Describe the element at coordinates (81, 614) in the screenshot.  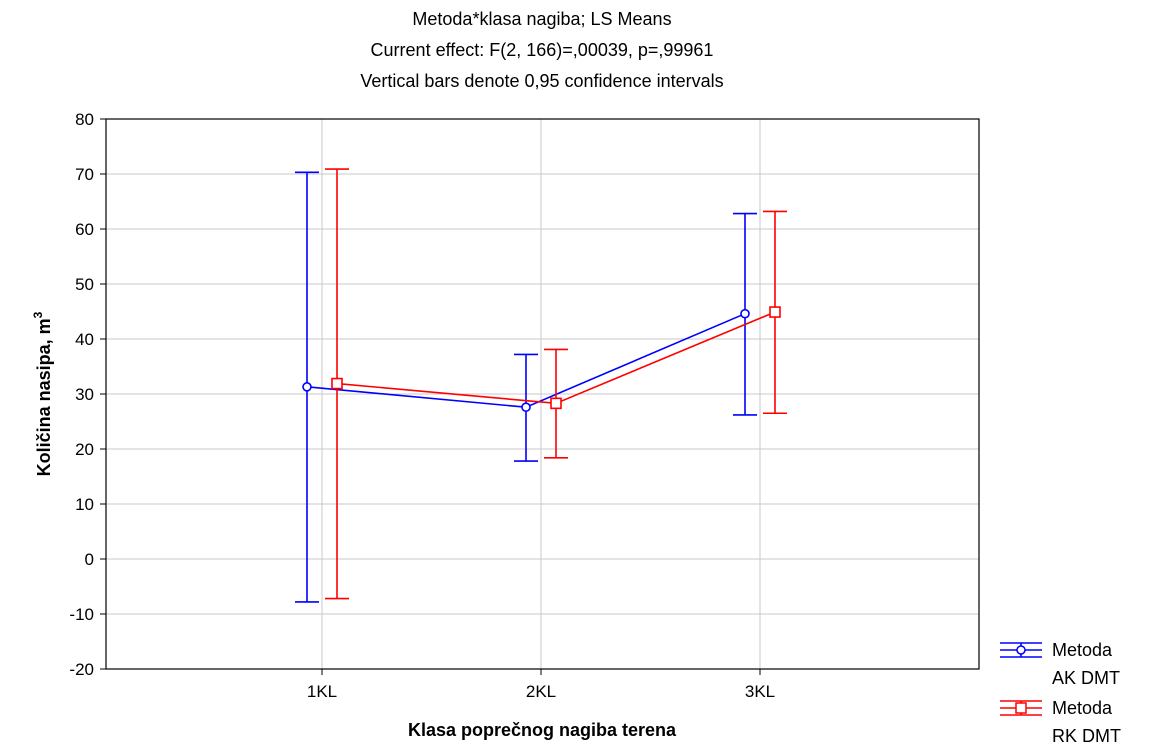
I see `y-tick-label: -10` at that location.